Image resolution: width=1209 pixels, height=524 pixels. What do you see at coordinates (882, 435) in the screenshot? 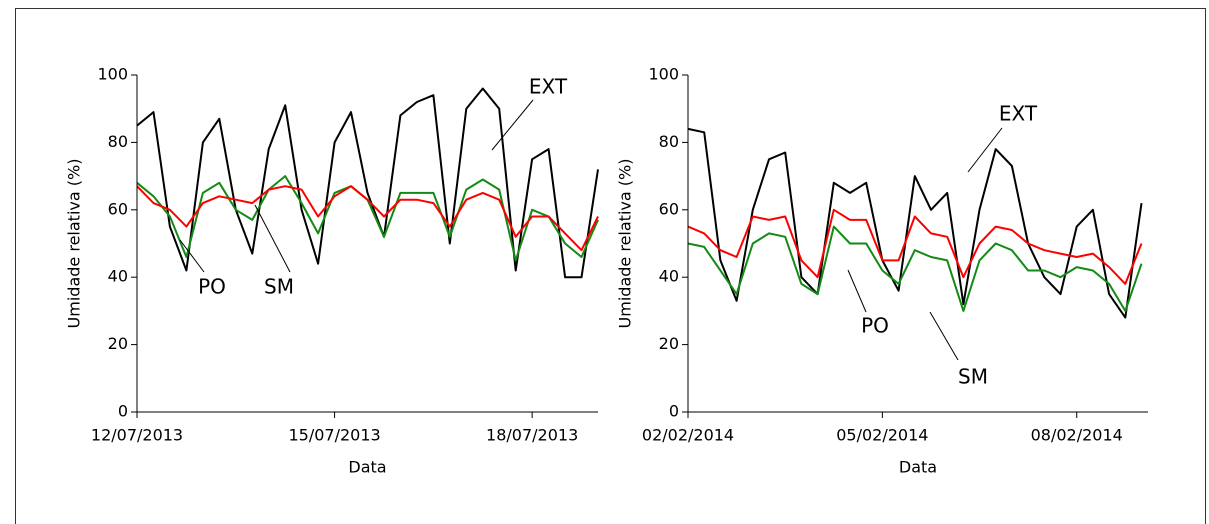
I see `x-tick-label: 05/02/2014` at bounding box center [882, 435].